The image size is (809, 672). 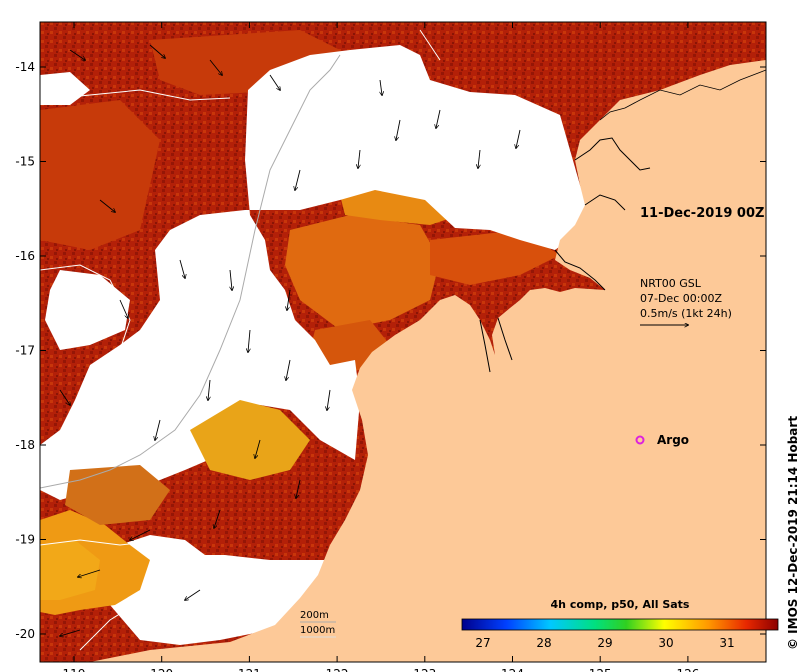 What do you see at coordinates (318, 630) in the screenshot?
I see `scale-label-1000m: 1000m` at bounding box center [318, 630].